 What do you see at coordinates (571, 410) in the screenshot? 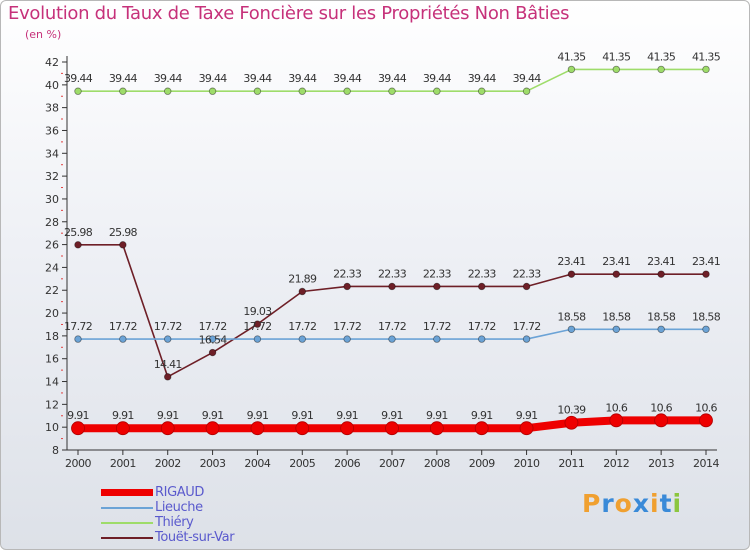
I see `data-label: 10.39` at bounding box center [571, 410].